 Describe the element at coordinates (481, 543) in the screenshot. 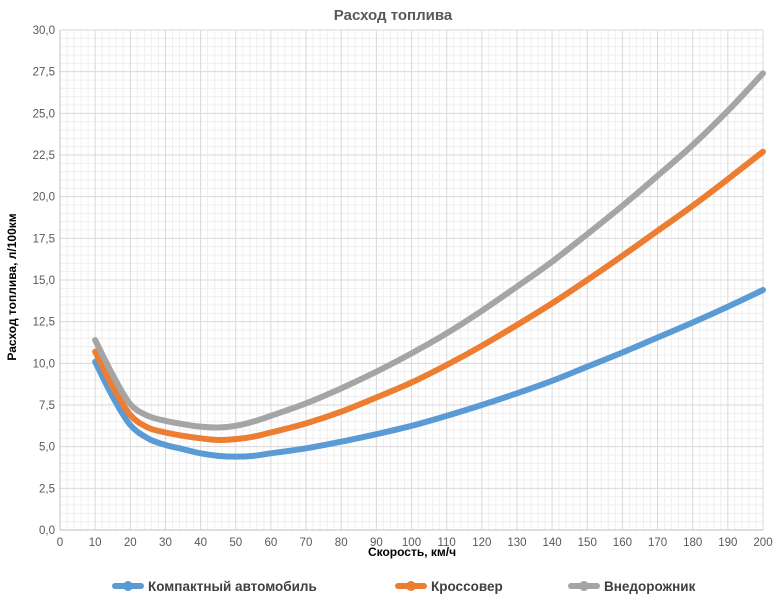

I see `x-tick-label: 120` at that location.